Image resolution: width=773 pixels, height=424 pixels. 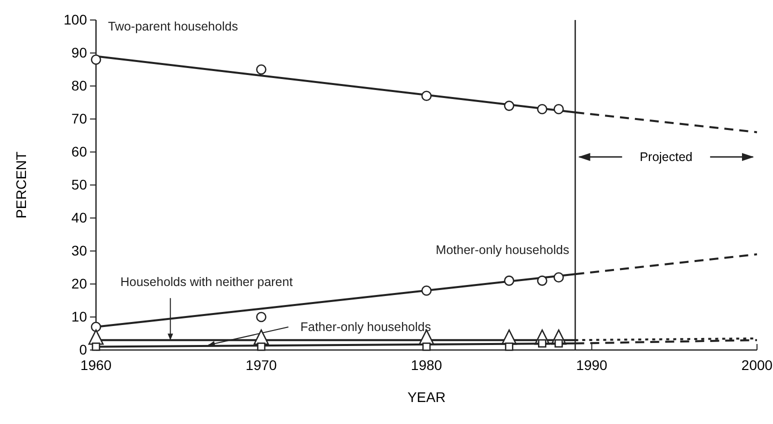 What do you see at coordinates (79, 152) in the screenshot?
I see `y-tick-label: 60` at bounding box center [79, 152].